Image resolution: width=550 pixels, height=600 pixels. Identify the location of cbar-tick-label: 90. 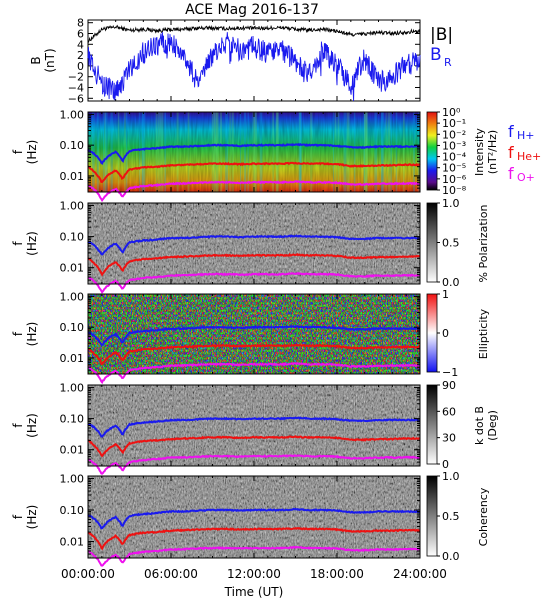
(449, 385).